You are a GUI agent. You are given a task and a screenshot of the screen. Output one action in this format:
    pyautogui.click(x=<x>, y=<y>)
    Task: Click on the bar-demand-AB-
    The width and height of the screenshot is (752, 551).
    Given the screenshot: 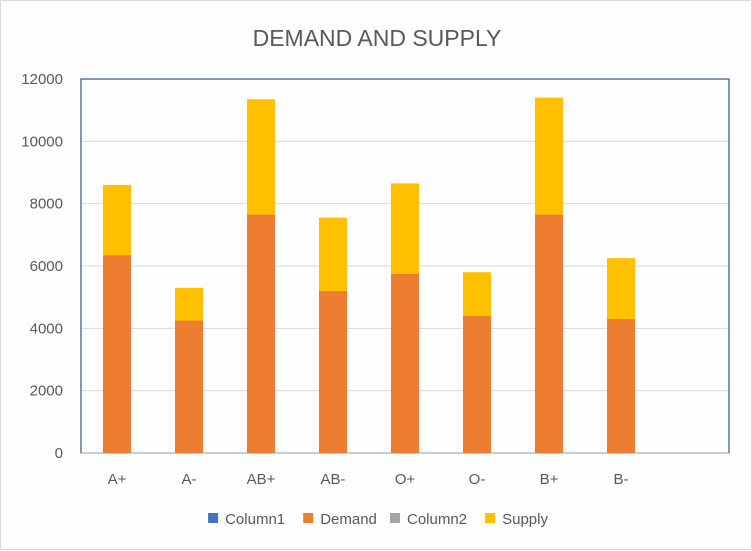 What is the action you would take?
    pyautogui.click(x=333, y=371)
    